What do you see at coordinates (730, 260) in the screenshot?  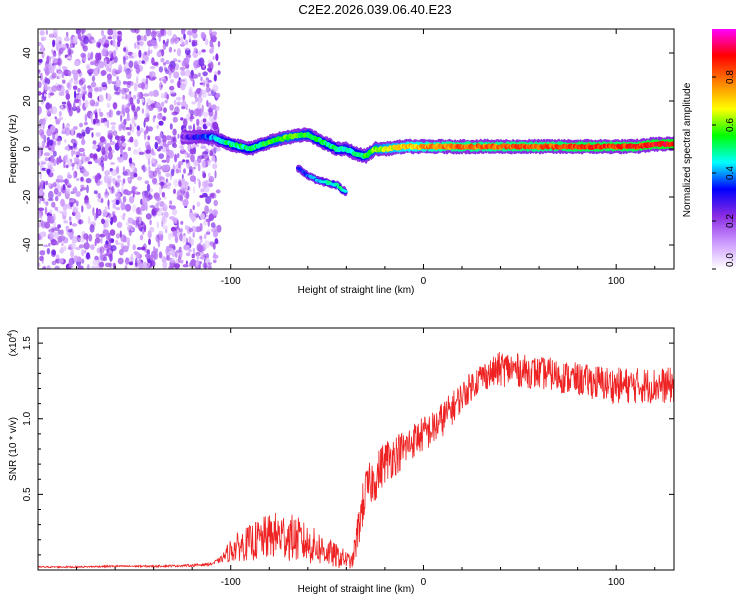 I see `colorbar-tick-label: 0.0` at bounding box center [730, 260].